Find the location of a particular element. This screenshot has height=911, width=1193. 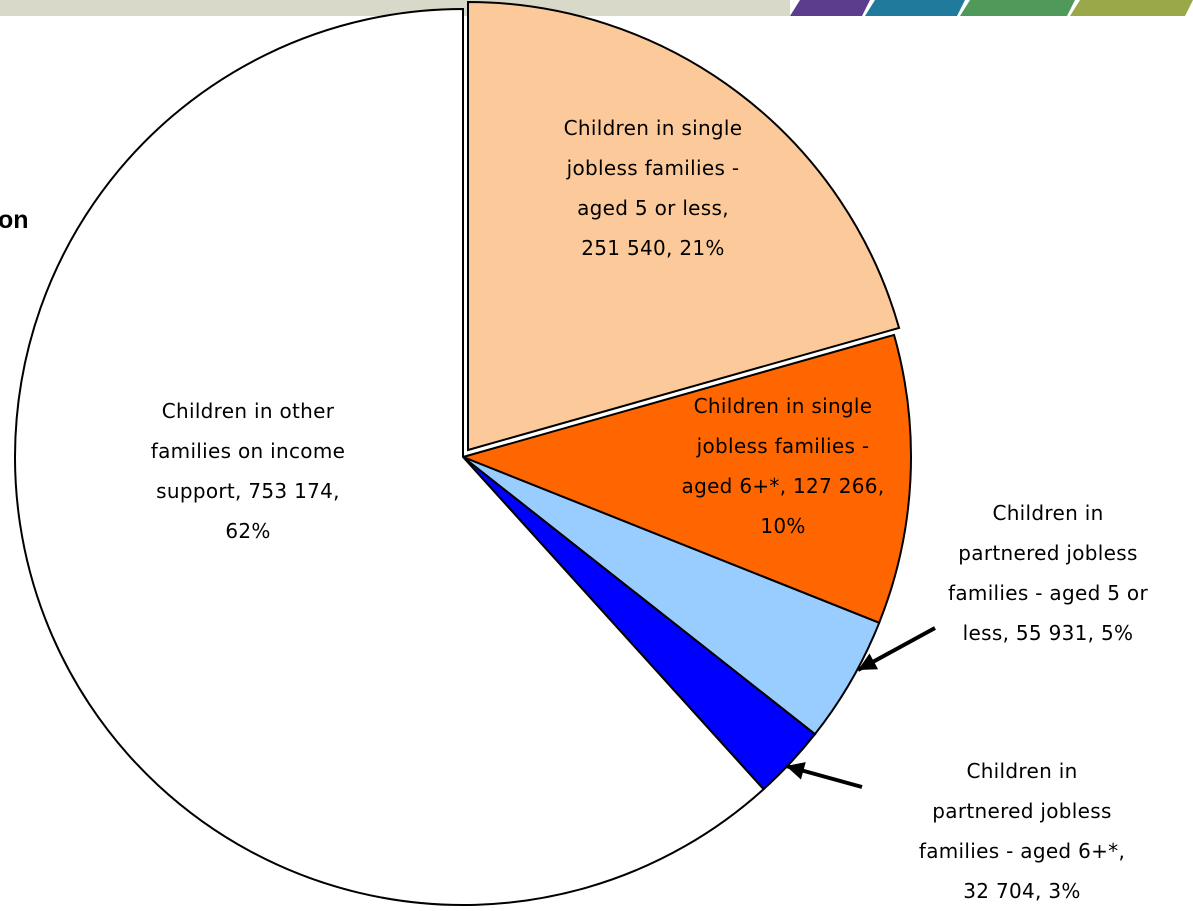

banner-strip is located at coordinates (395, 8).